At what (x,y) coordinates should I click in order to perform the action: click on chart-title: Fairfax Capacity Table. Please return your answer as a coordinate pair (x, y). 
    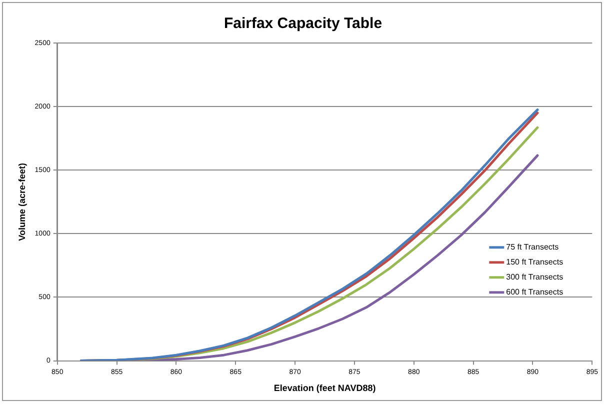
    Looking at the image, I should click on (303, 23).